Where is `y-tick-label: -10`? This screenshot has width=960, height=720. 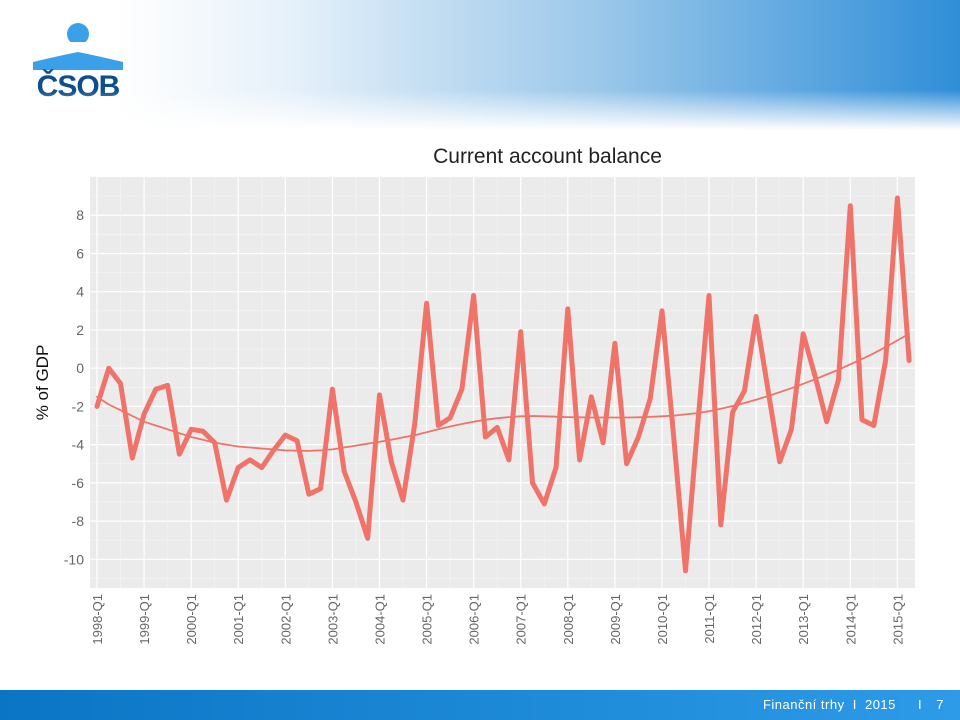 y-tick-label: -10 is located at coordinates (74, 559).